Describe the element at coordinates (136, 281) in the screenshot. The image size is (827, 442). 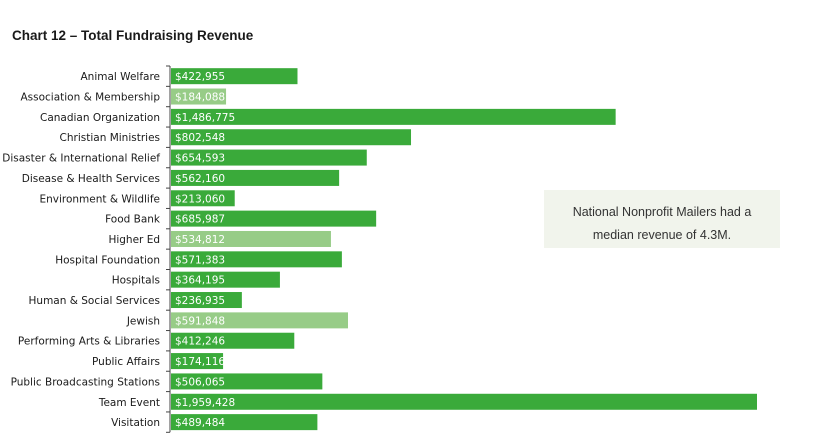
I see `category-label: Hospitals` at that location.